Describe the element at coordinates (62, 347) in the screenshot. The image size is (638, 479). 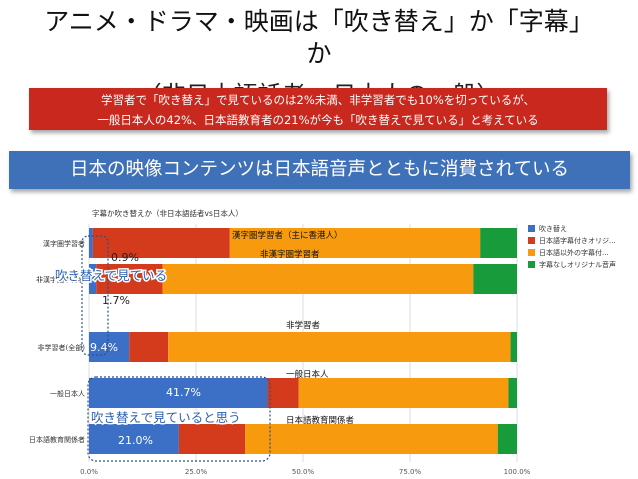
I see `category-label-2: 非学習者(全部)` at that location.